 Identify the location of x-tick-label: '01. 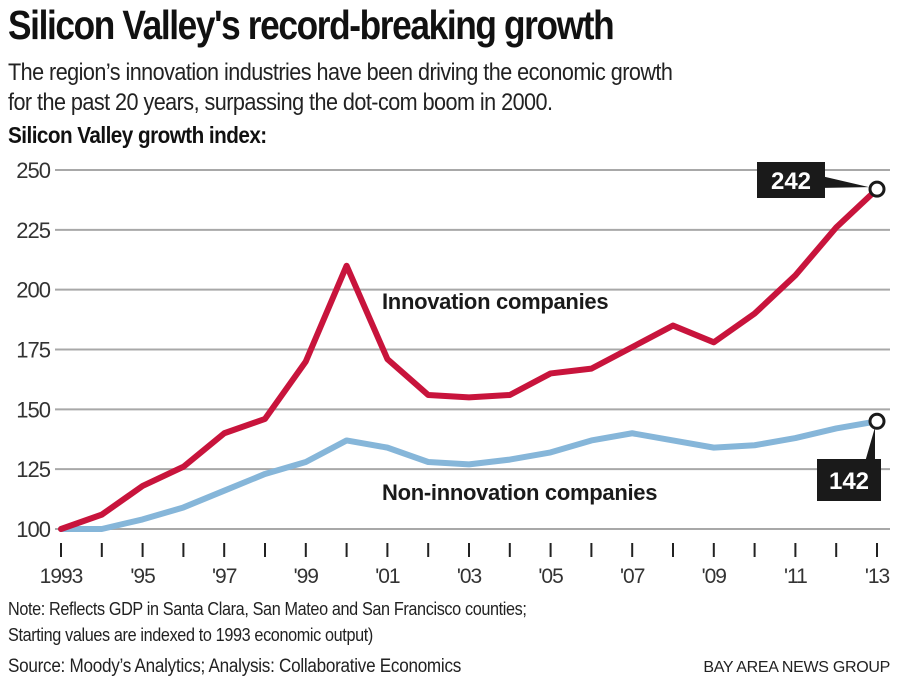
(387, 576).